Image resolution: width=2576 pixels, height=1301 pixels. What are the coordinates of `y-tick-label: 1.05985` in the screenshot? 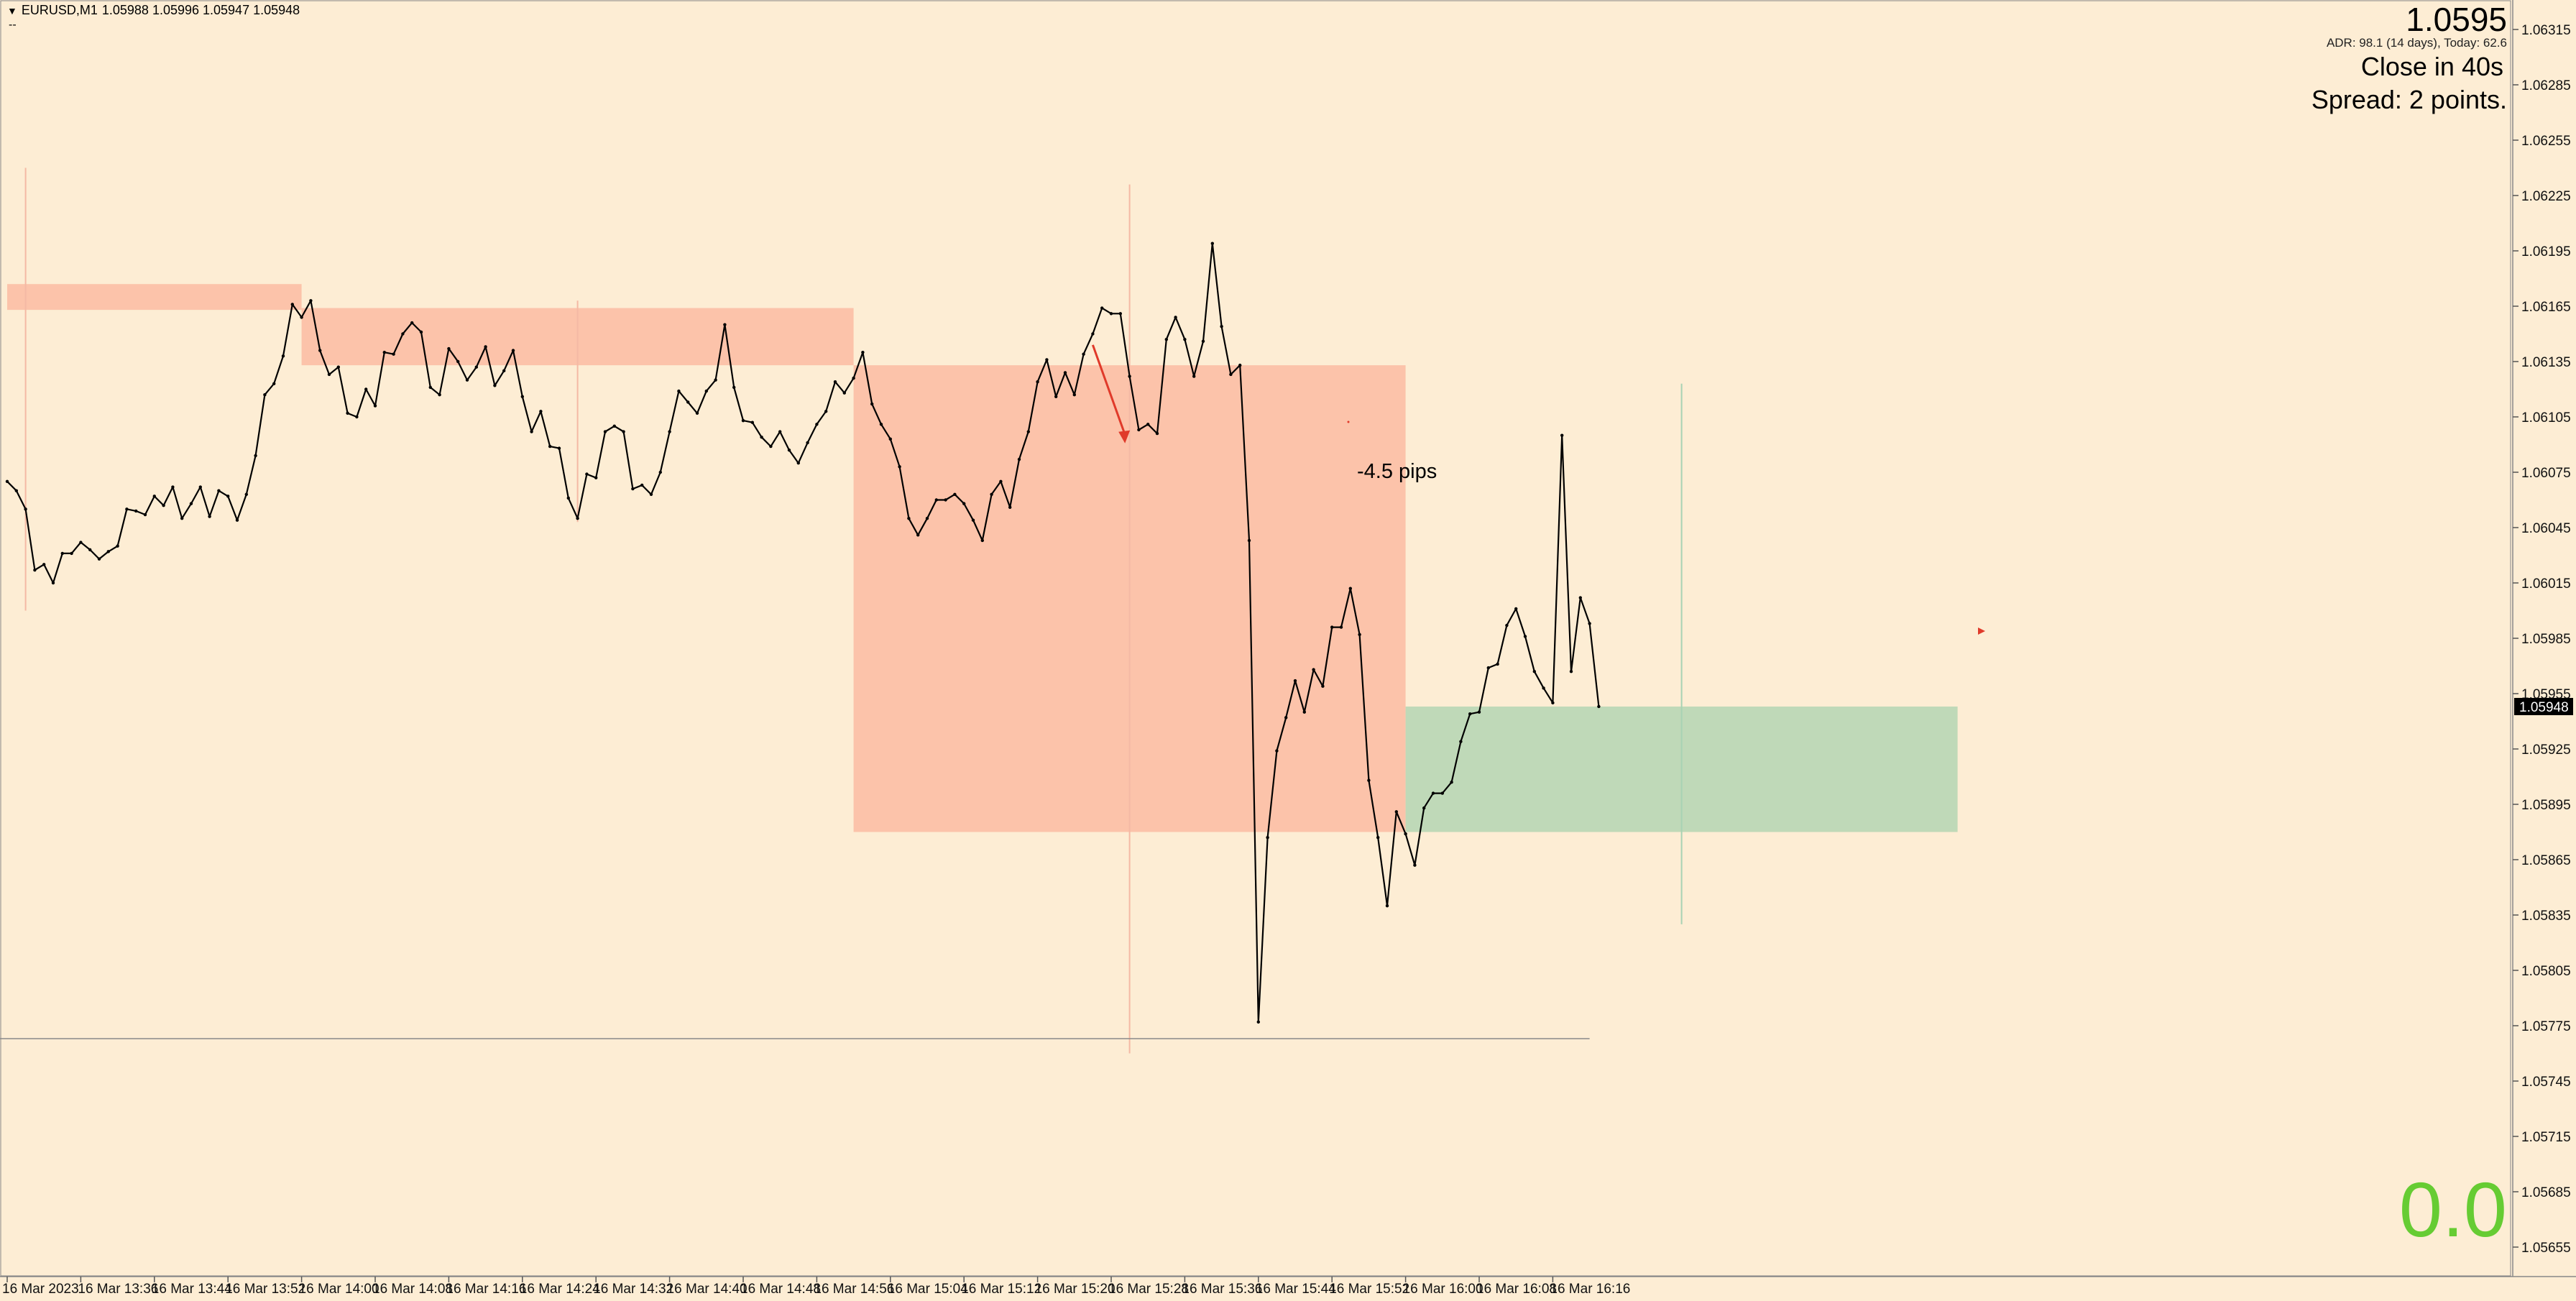 It's located at (2546, 639).